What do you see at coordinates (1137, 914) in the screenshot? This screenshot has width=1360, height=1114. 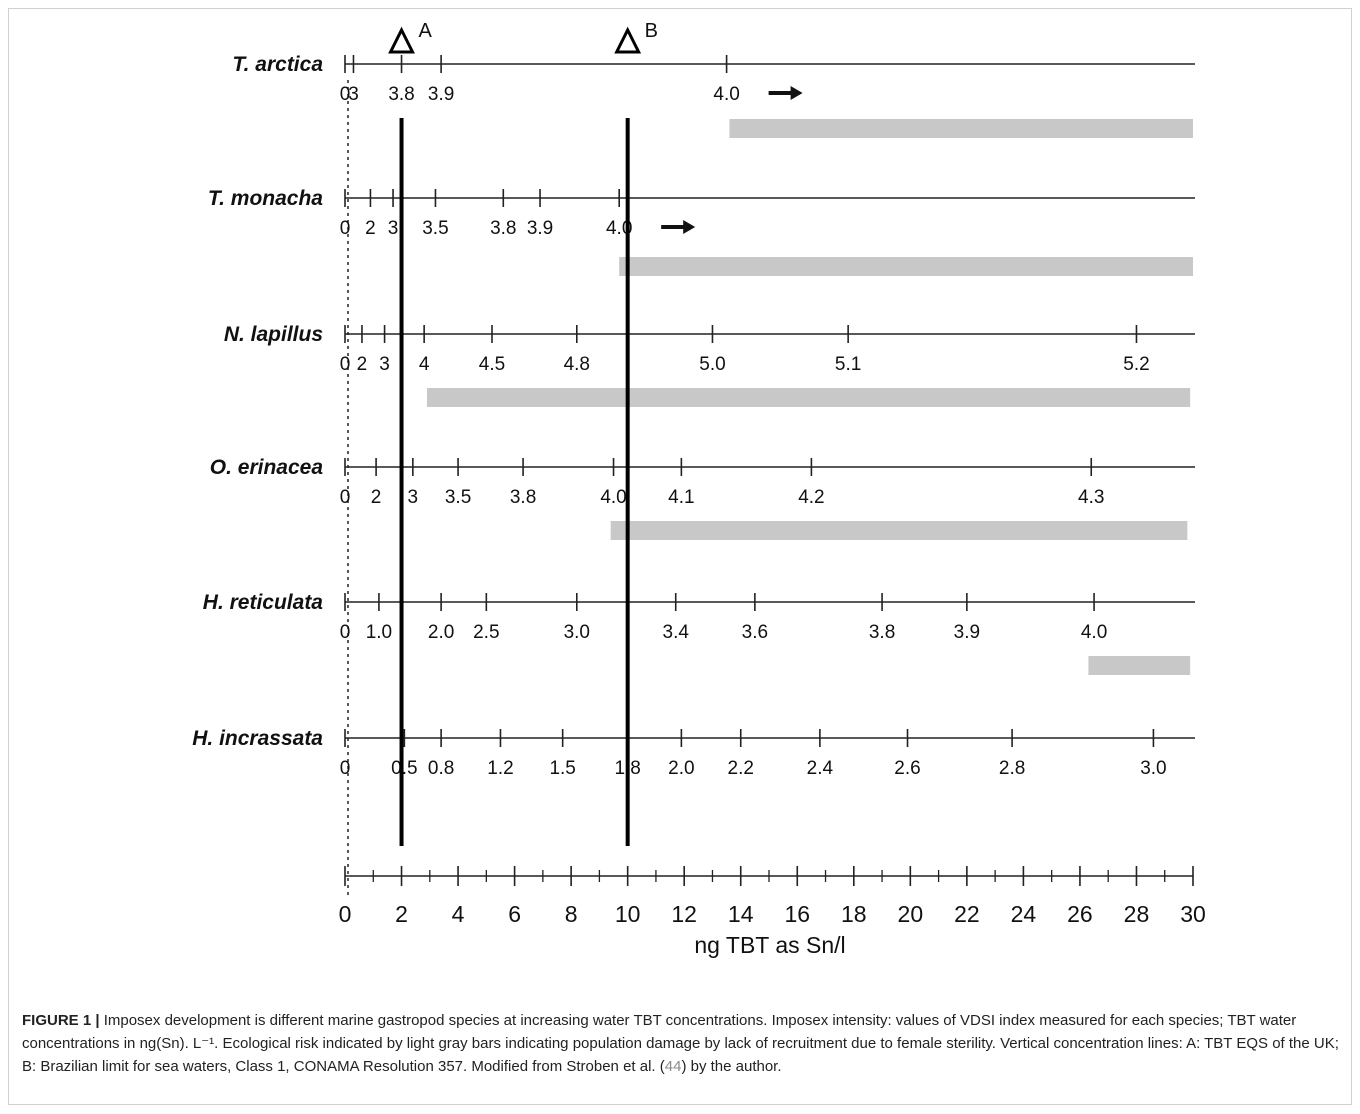 I see `x-tick-label: 28` at bounding box center [1137, 914].